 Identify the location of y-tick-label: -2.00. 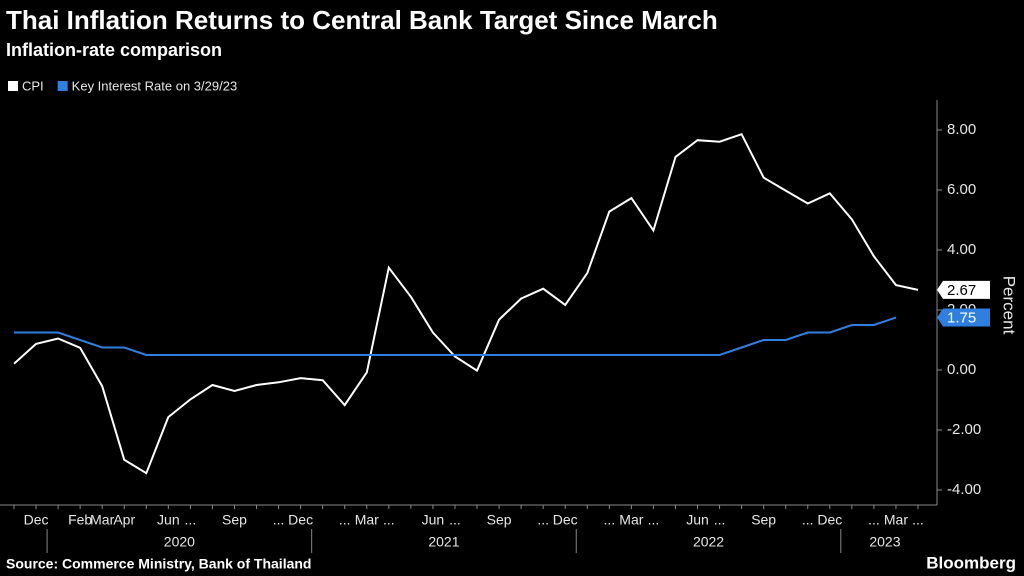
(964, 429).